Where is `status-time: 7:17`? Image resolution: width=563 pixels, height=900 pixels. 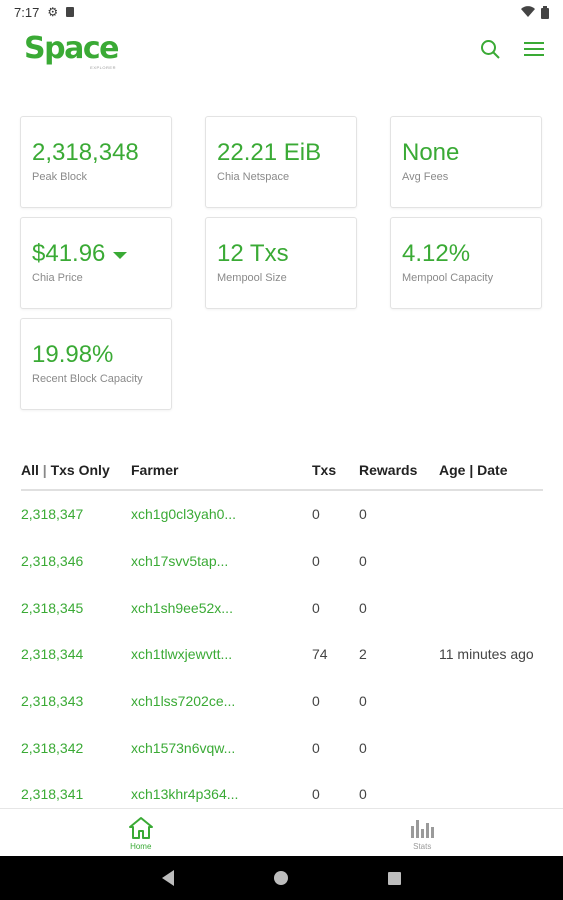 status-time: 7:17 is located at coordinates (27, 12).